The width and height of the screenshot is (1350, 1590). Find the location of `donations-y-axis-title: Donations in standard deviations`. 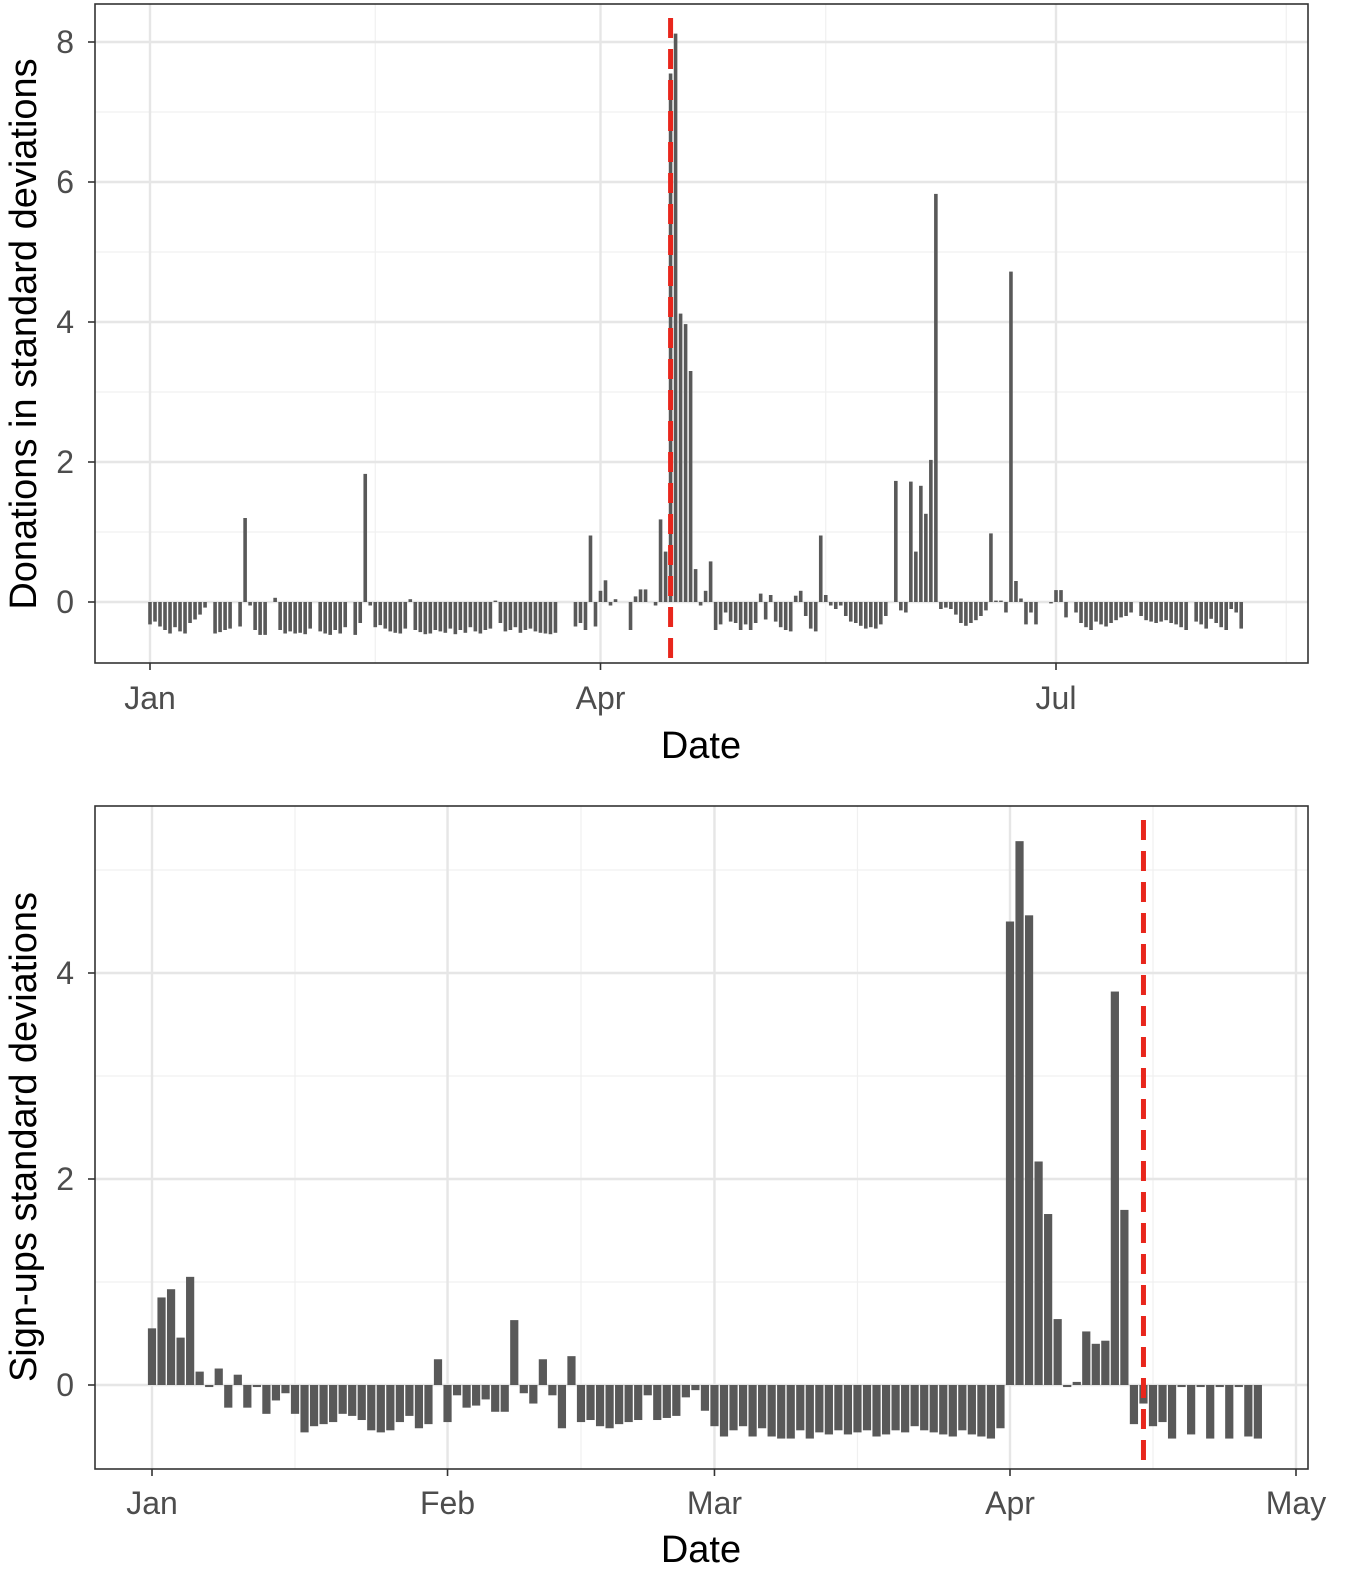

donations-y-axis-title: Donations in standard deviations is located at coordinates (24, 333).